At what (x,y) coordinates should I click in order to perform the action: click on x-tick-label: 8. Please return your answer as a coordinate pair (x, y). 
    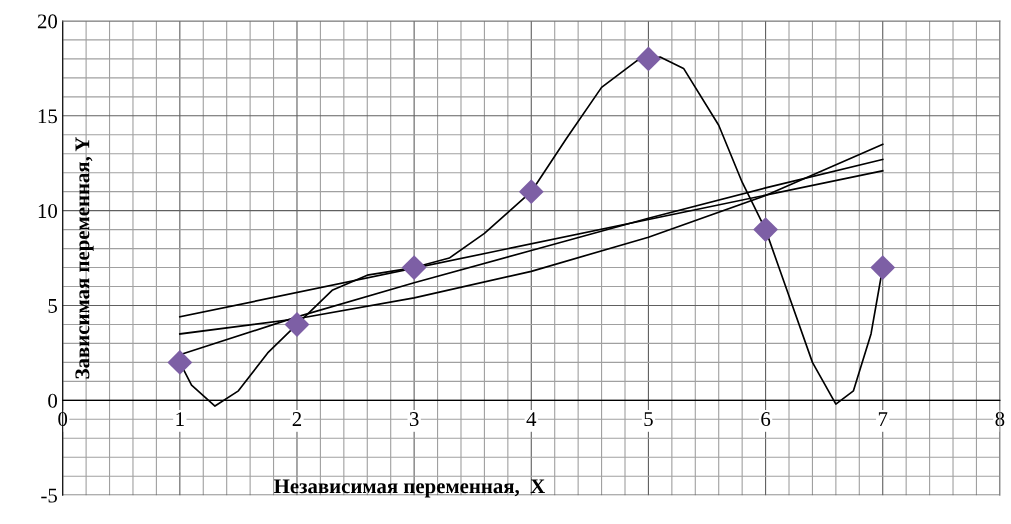
    Looking at the image, I should click on (1000, 419).